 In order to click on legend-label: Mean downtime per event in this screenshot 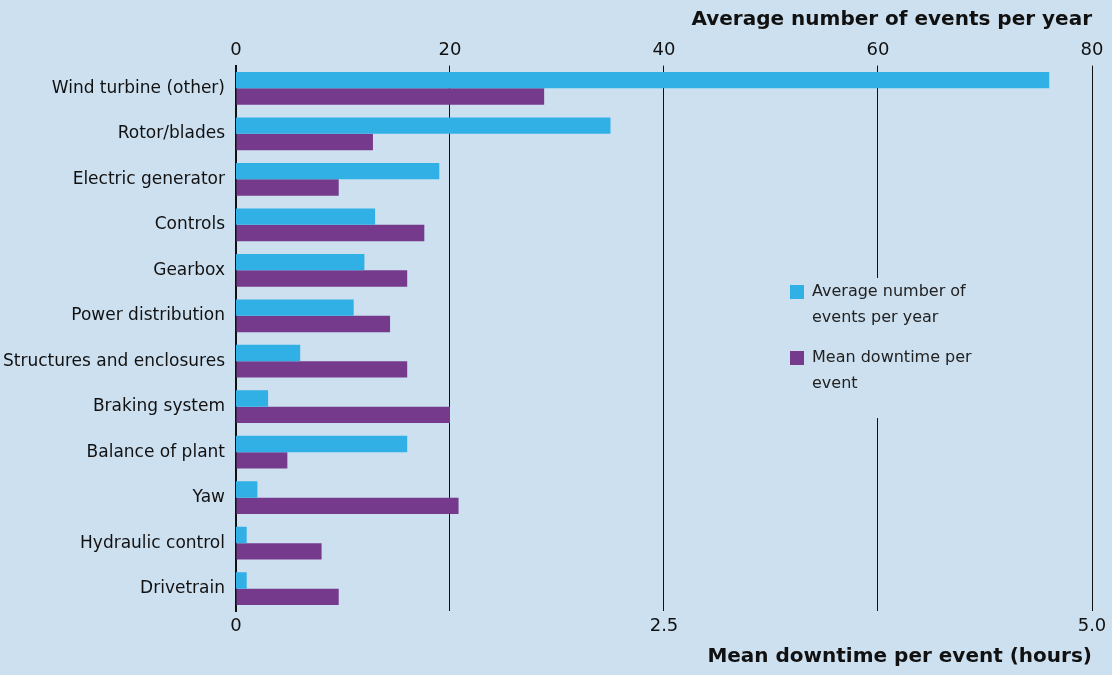, I will do `click(892, 370)`.